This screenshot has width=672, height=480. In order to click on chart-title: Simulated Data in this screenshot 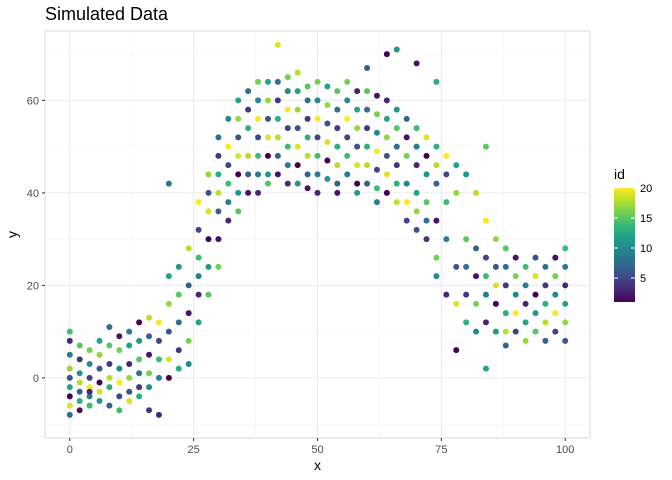, I will do `click(107, 14)`.